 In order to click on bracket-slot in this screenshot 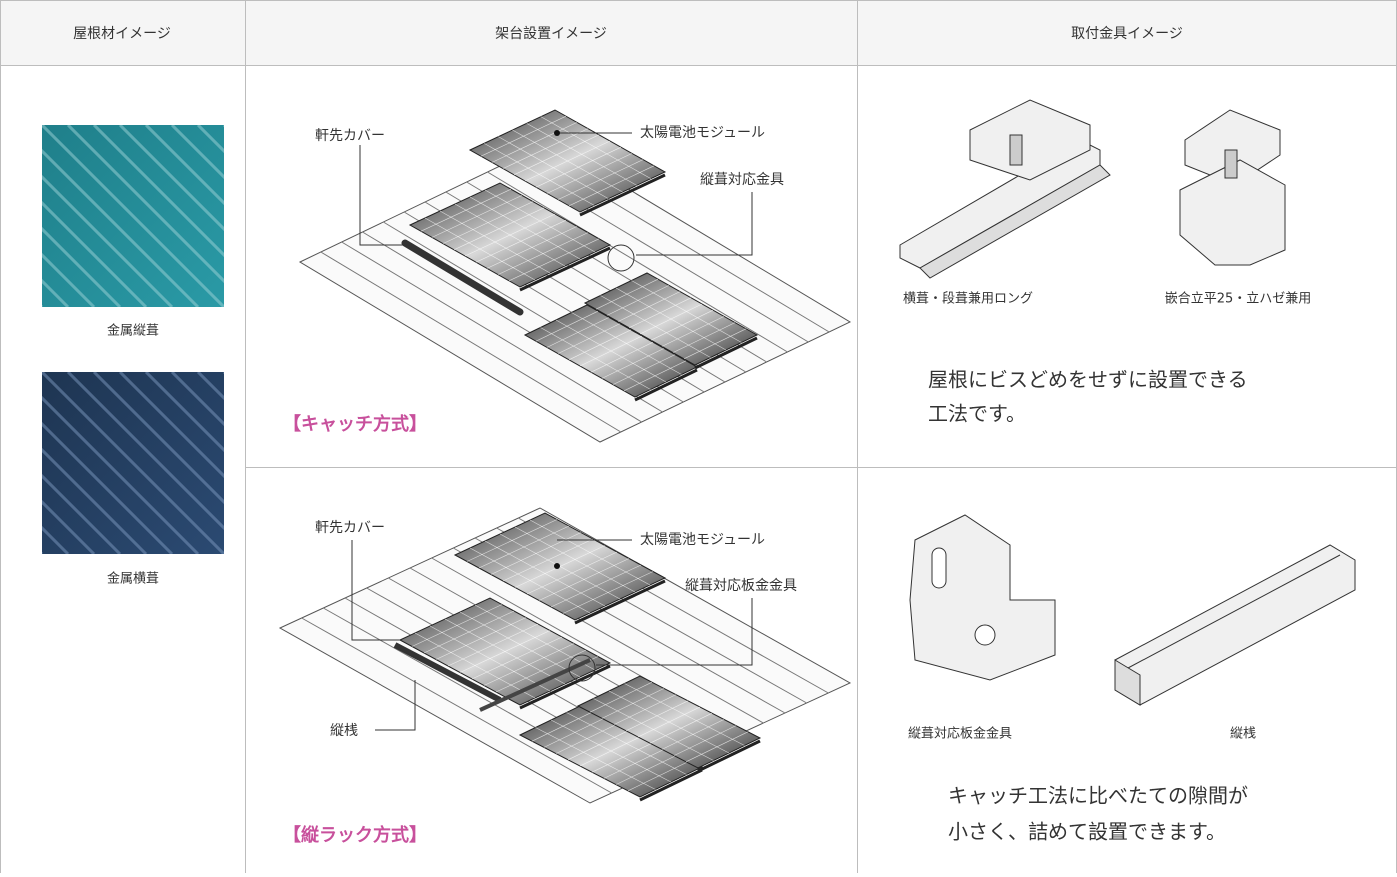, I will do `click(939, 568)`.